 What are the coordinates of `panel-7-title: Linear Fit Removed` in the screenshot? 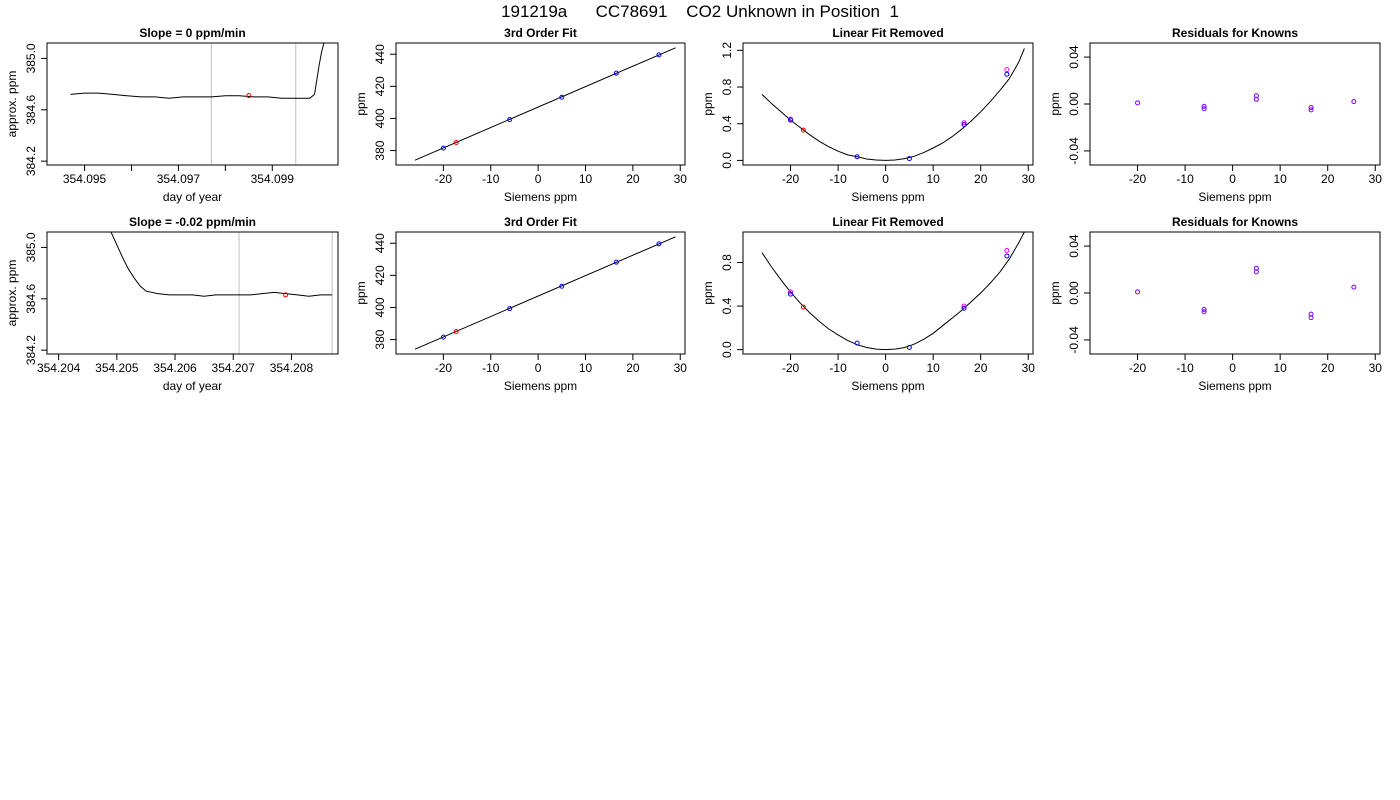 It's located at (887, 222).